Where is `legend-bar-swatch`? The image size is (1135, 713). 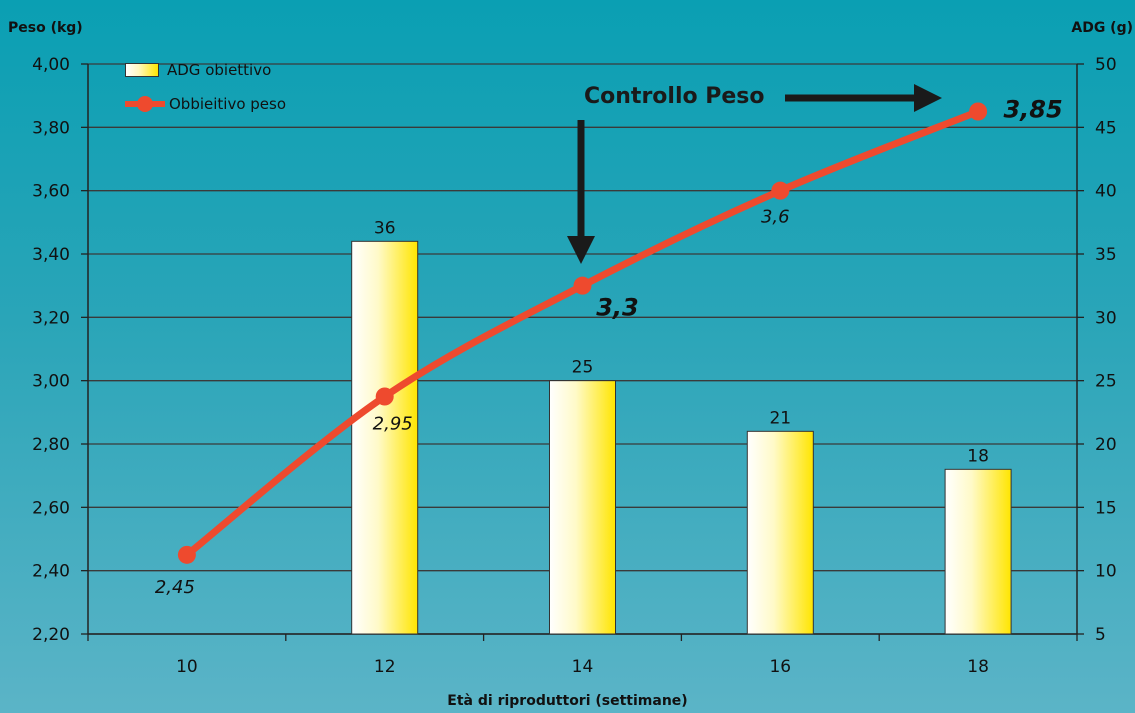
legend-bar-swatch is located at coordinates (142, 70).